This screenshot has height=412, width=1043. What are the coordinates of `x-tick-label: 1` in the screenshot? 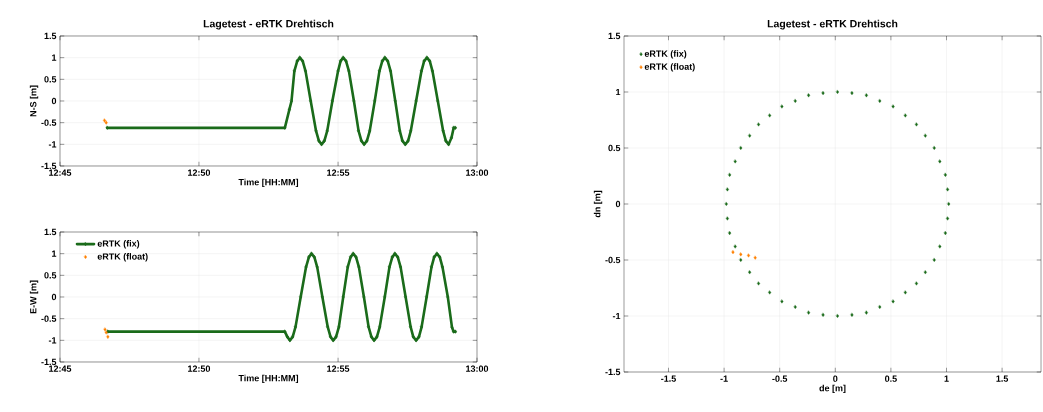 It's located at (946, 378).